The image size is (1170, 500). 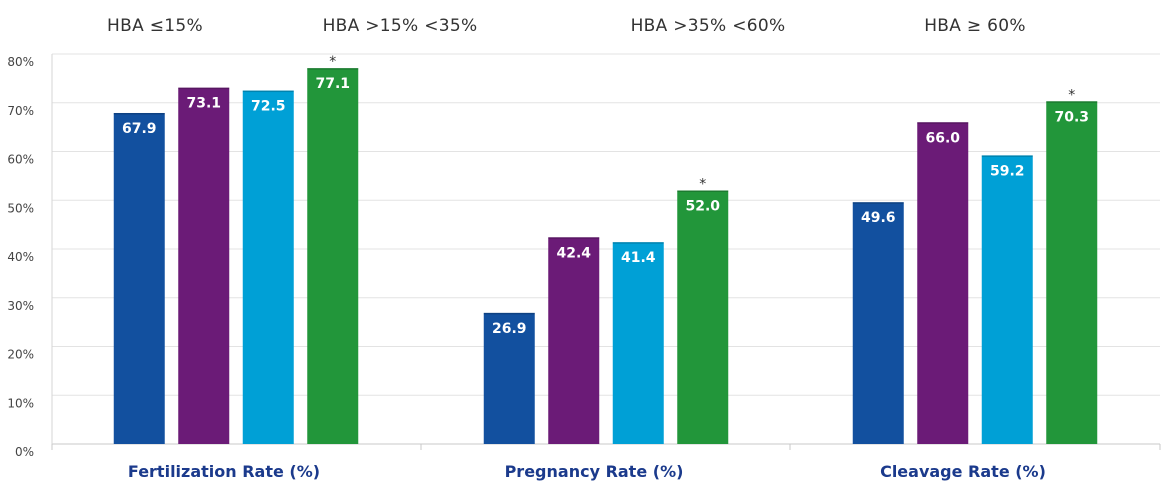 What do you see at coordinates (400, 26) in the screenshot?
I see `legend-entry: HBA >15% <35%` at bounding box center [400, 26].